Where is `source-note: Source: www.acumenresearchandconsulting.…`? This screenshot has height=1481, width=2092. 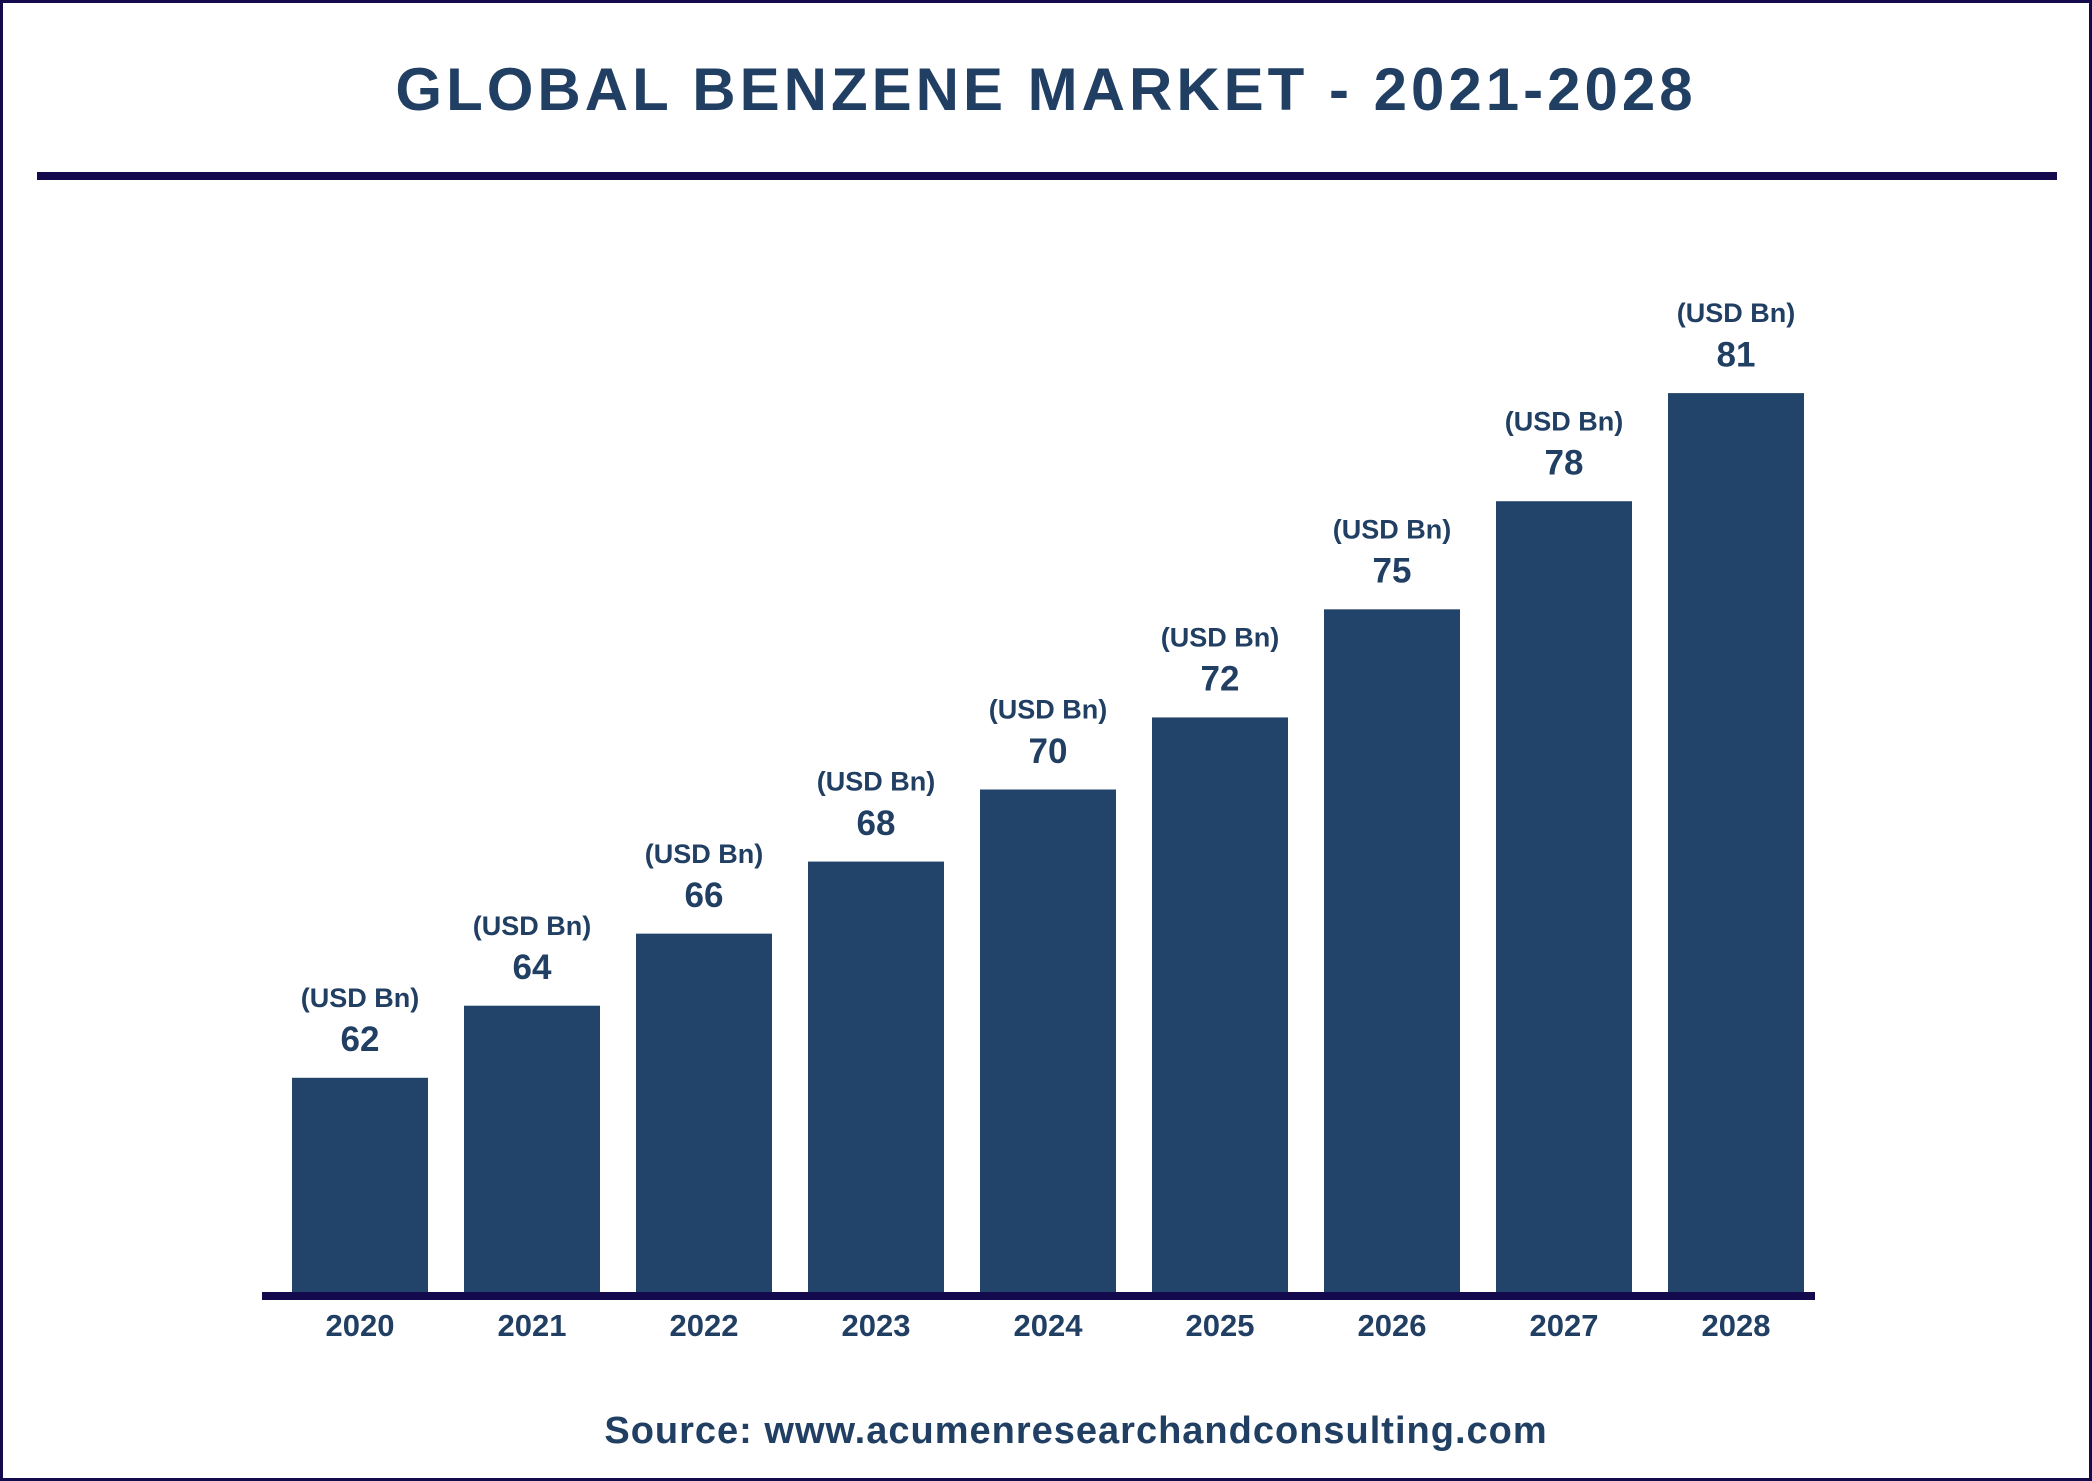 source-note: Source: www.acumenresearchandconsulting.… is located at coordinates (1075, 1431).